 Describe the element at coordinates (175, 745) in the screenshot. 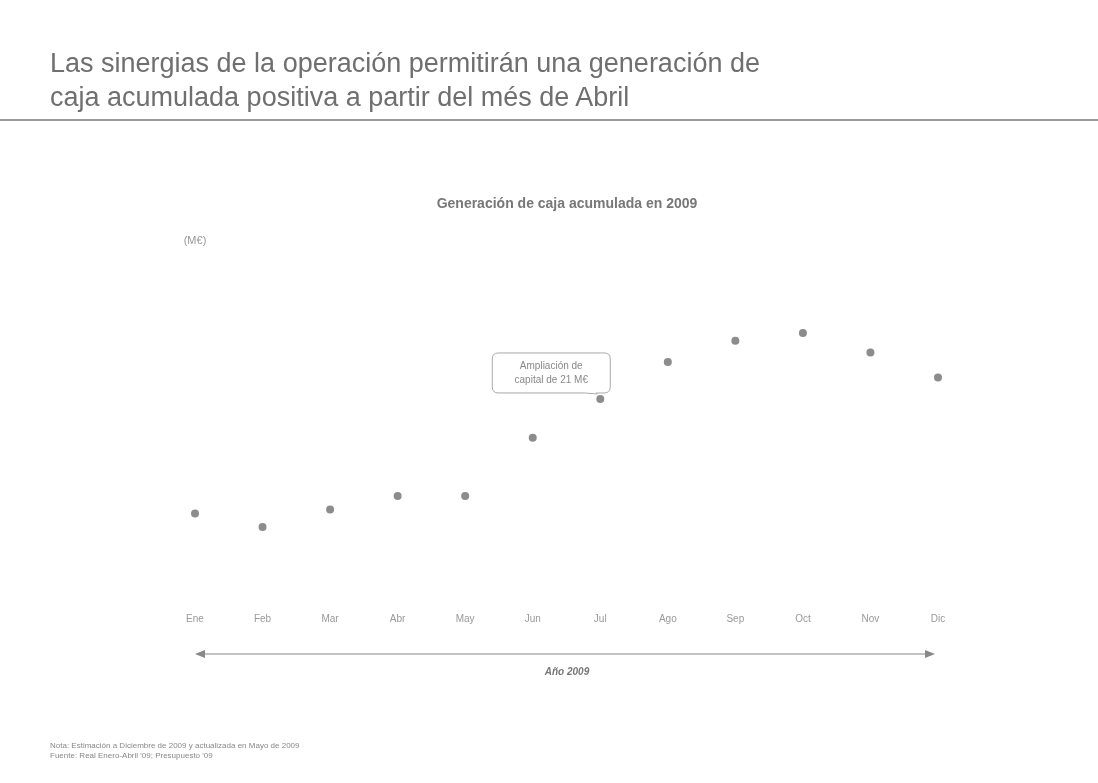

I see `text: Nota: Estimación a Diciembre de 2009 y actualizada en Mayo de 2009` at that location.